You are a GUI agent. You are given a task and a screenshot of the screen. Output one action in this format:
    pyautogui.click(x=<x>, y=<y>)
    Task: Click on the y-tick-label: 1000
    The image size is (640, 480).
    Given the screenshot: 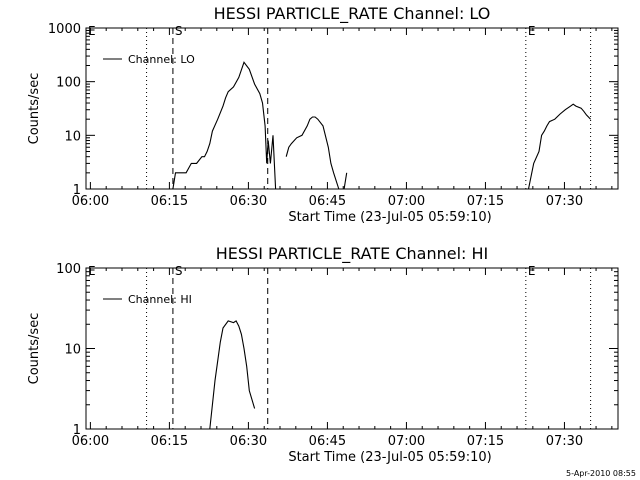 What is the action you would take?
    pyautogui.click(x=64, y=29)
    